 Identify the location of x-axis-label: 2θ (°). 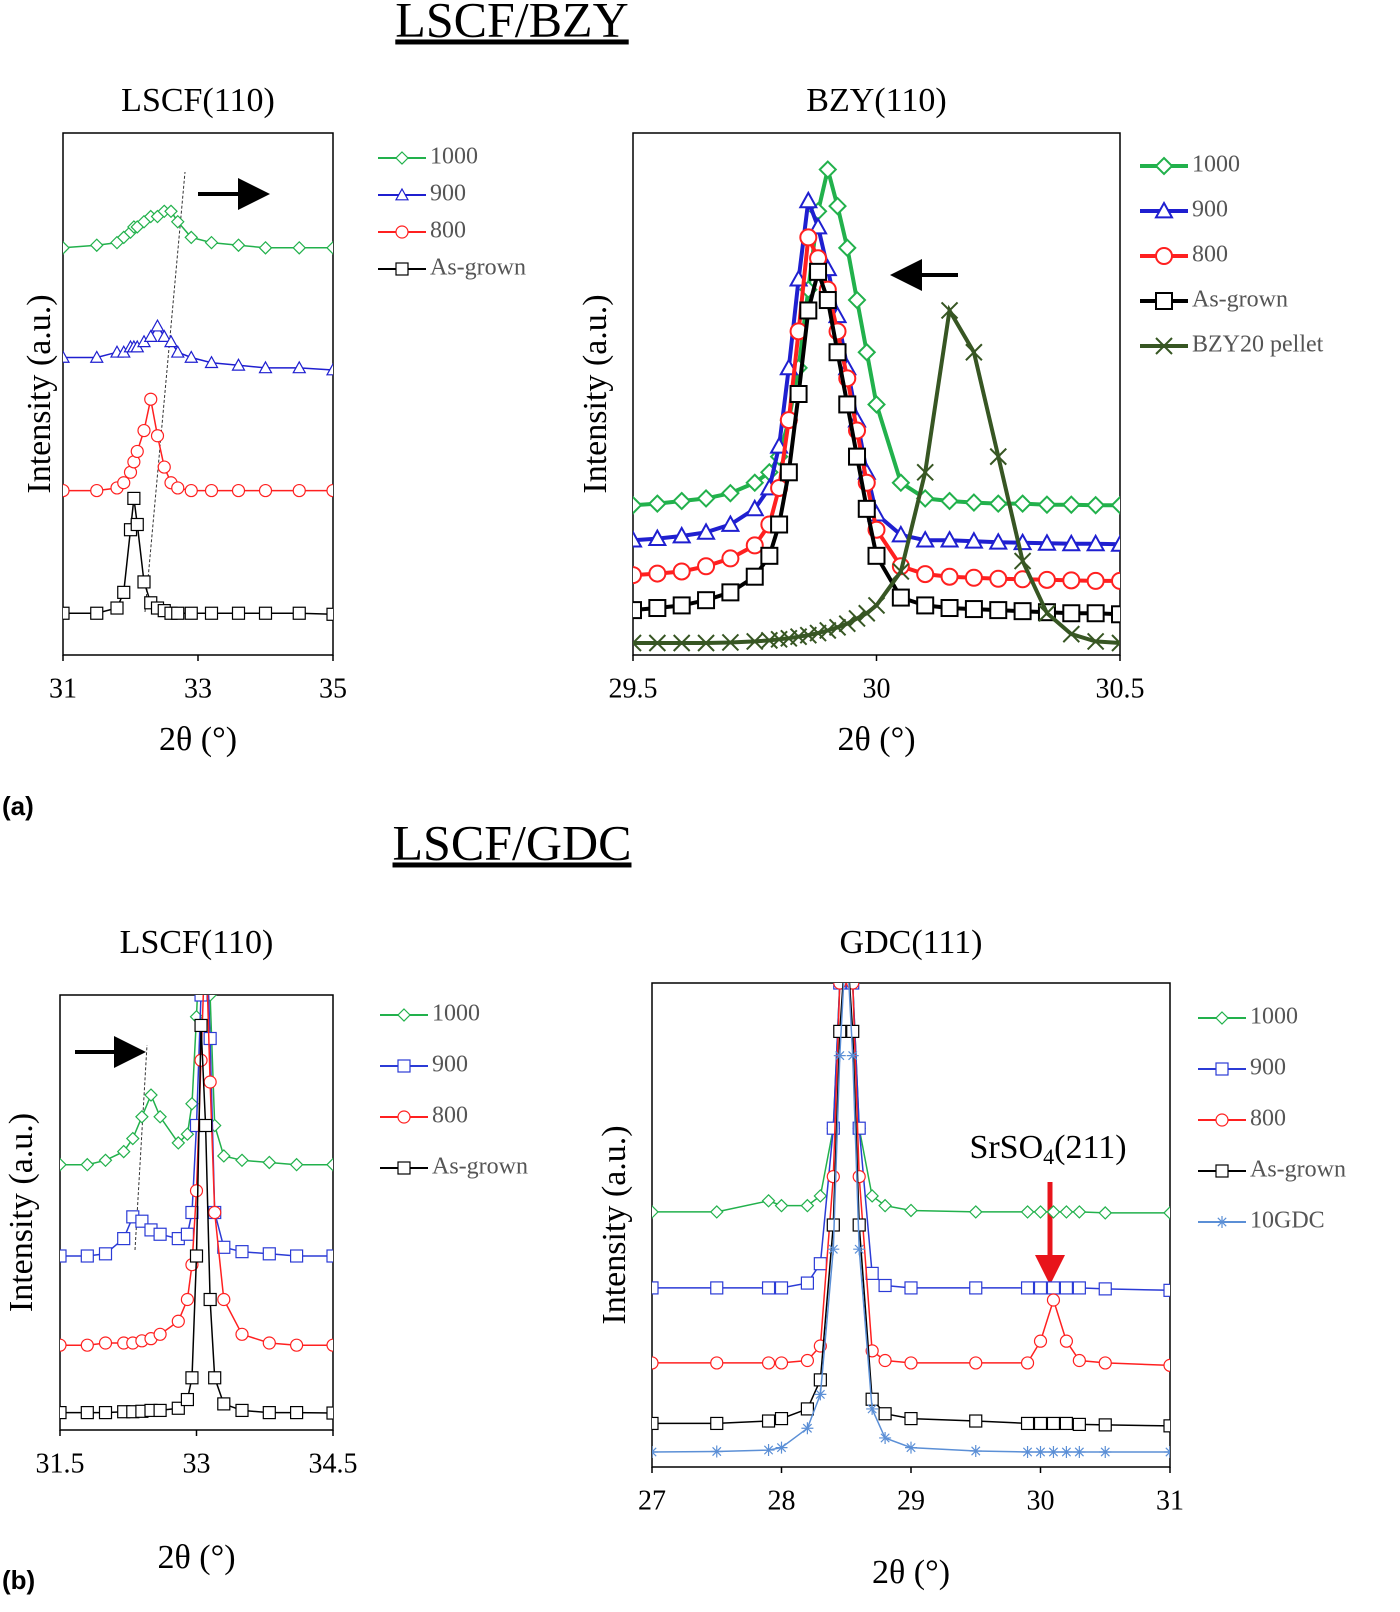
(911, 1572).